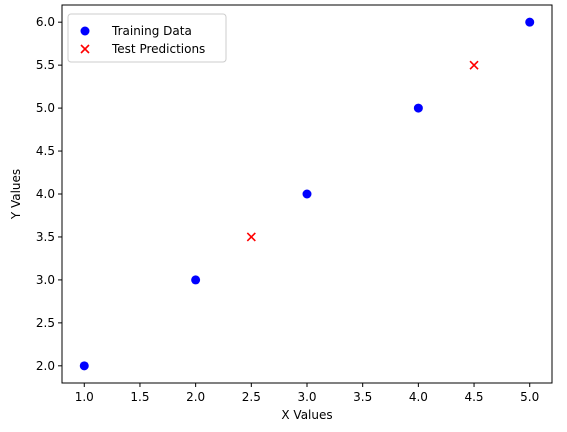 The image size is (567, 432). I want to click on x-axis-label: X Values, so click(306, 415).